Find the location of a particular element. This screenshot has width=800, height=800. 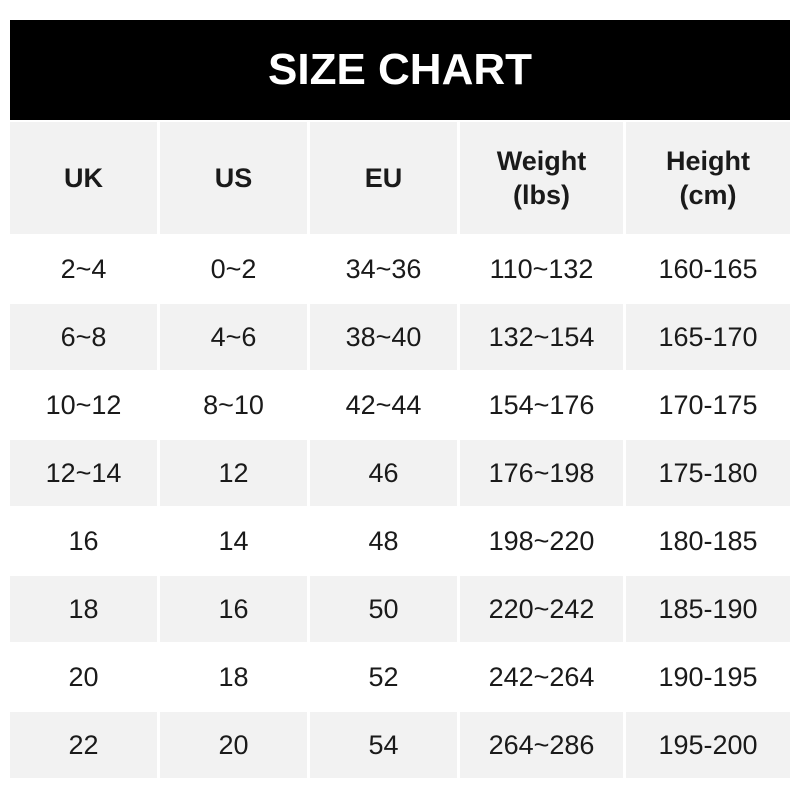

header-weight: Weight (lbs) is located at coordinates (541, 178).